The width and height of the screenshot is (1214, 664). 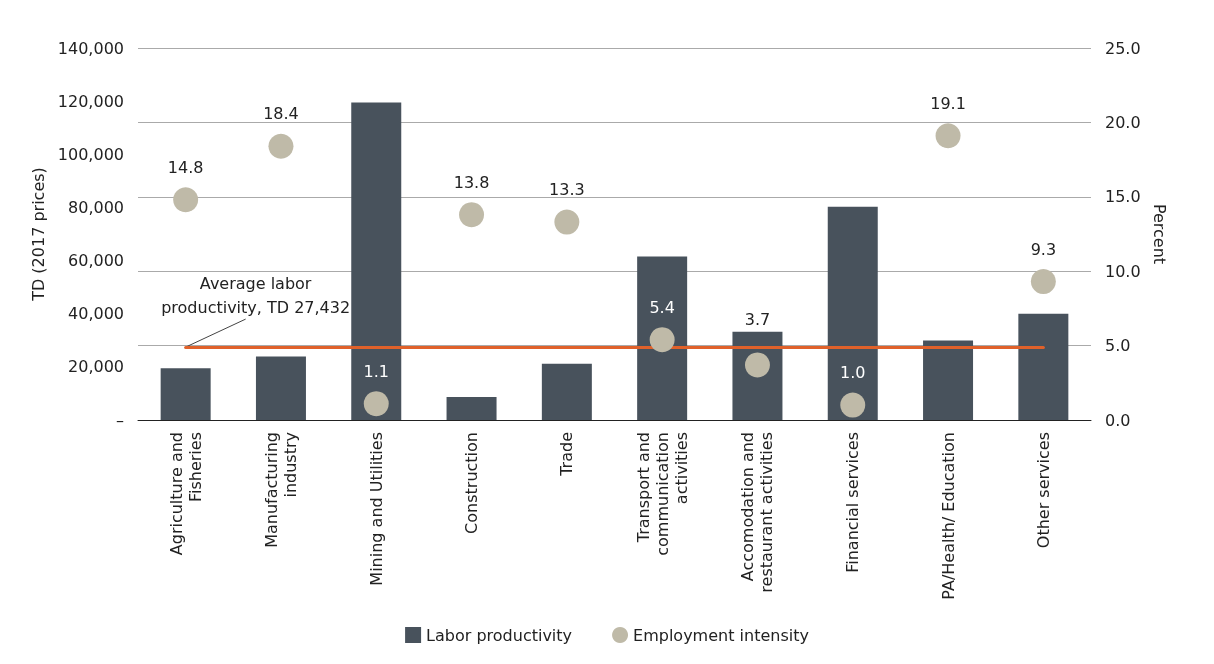 I want to click on y-axis-title: TD (2017 prices), so click(x=39, y=234).